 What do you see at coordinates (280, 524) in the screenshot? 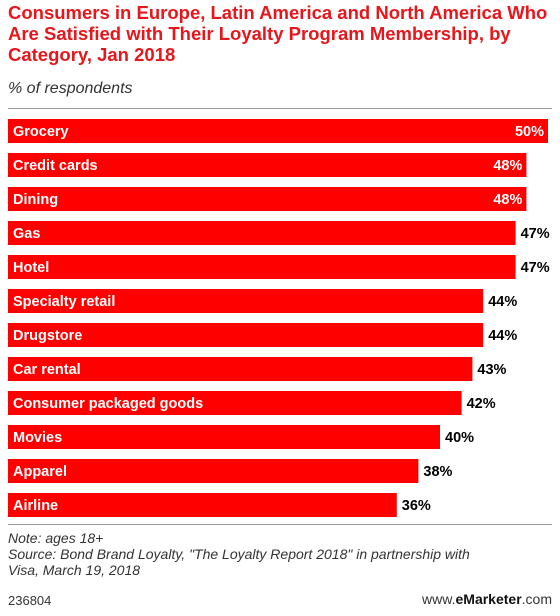
I see `bottom-divider` at bounding box center [280, 524].